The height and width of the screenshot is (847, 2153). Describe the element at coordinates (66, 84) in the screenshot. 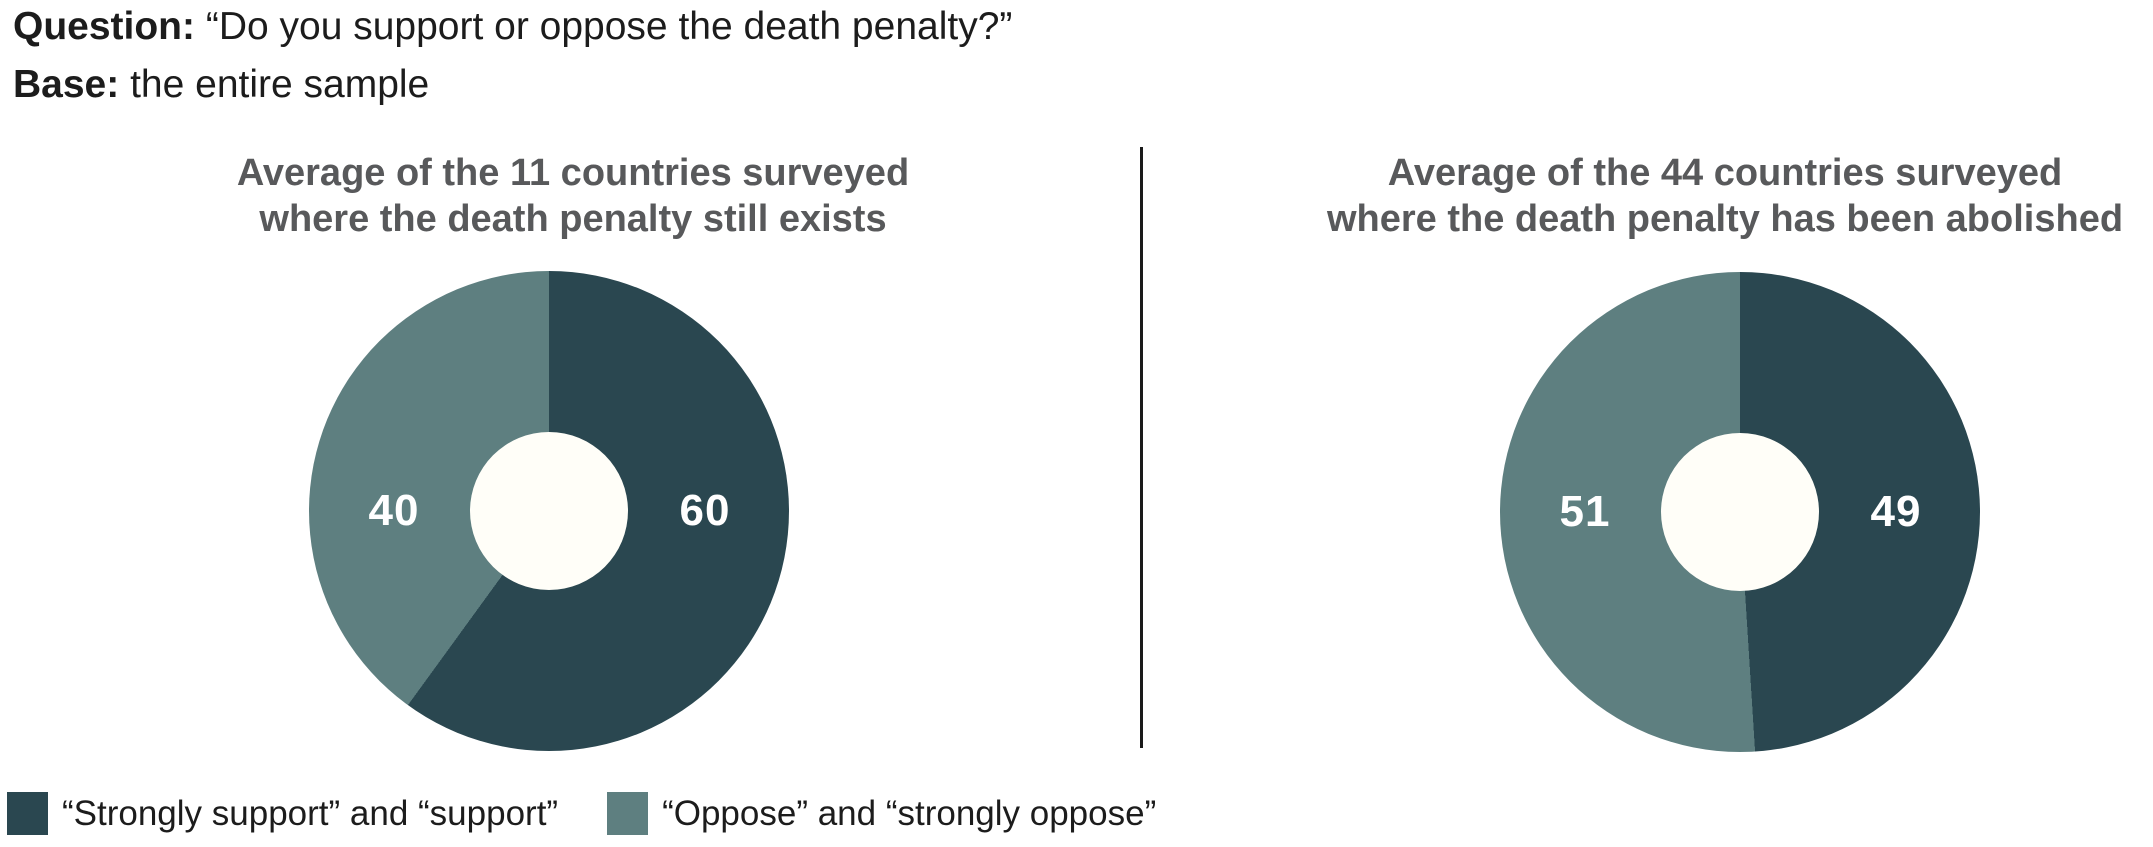

I see `base-label: Base:` at that location.